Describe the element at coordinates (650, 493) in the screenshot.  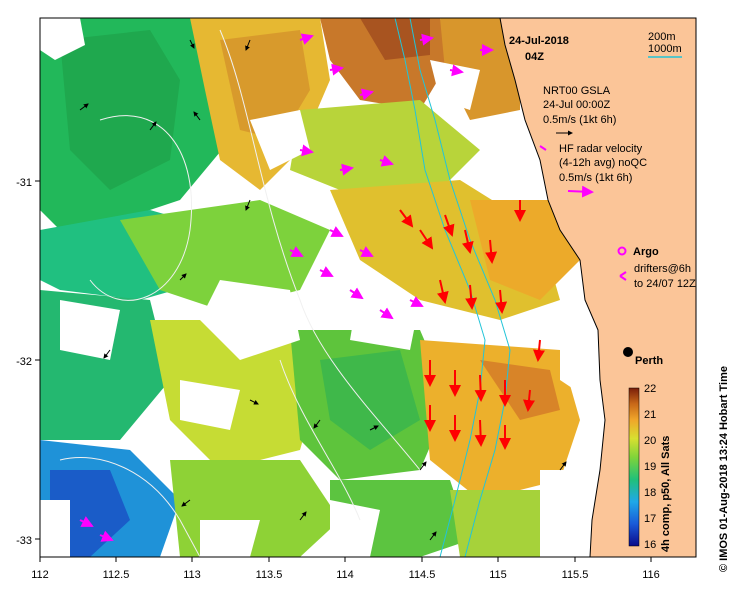
I see `cbar-tick: 18` at that location.